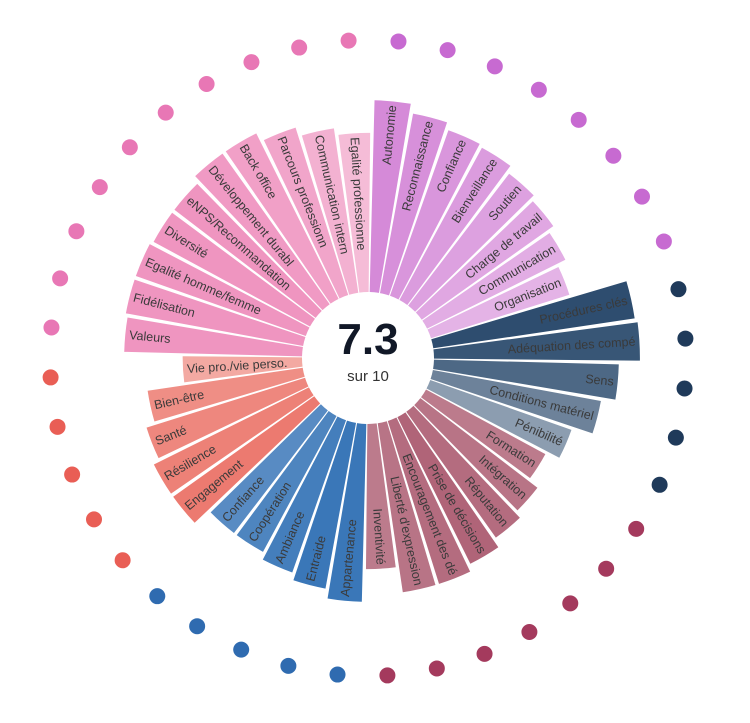 The image size is (750, 723). I want to click on overall-score: 7.3, so click(368, 339).